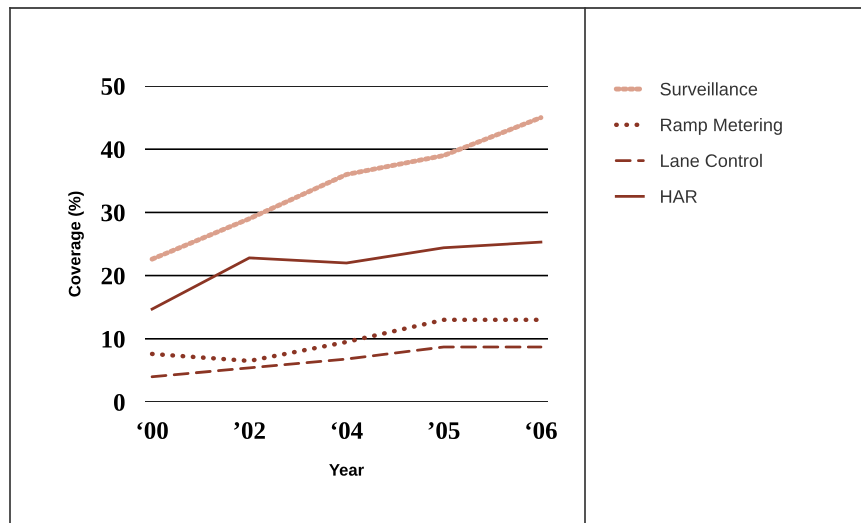 Image resolution: width=861 pixels, height=523 pixels. Describe the element at coordinates (721, 126) in the screenshot. I see `legend-label: Ramp Metering` at that location.